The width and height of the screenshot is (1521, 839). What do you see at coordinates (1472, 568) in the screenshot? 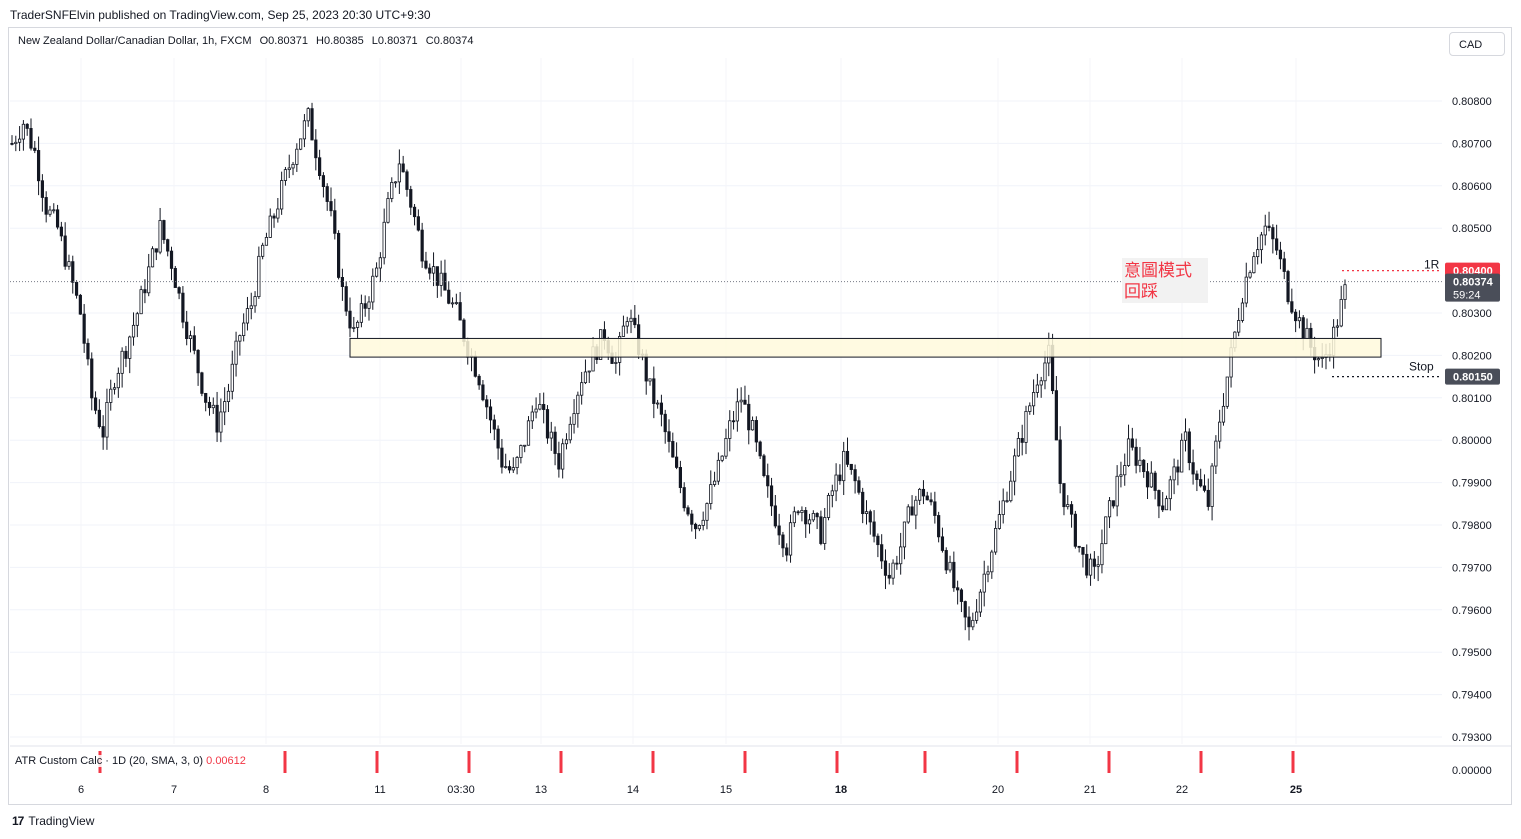
I see `y-tick-label: 0.79700` at bounding box center [1472, 568].